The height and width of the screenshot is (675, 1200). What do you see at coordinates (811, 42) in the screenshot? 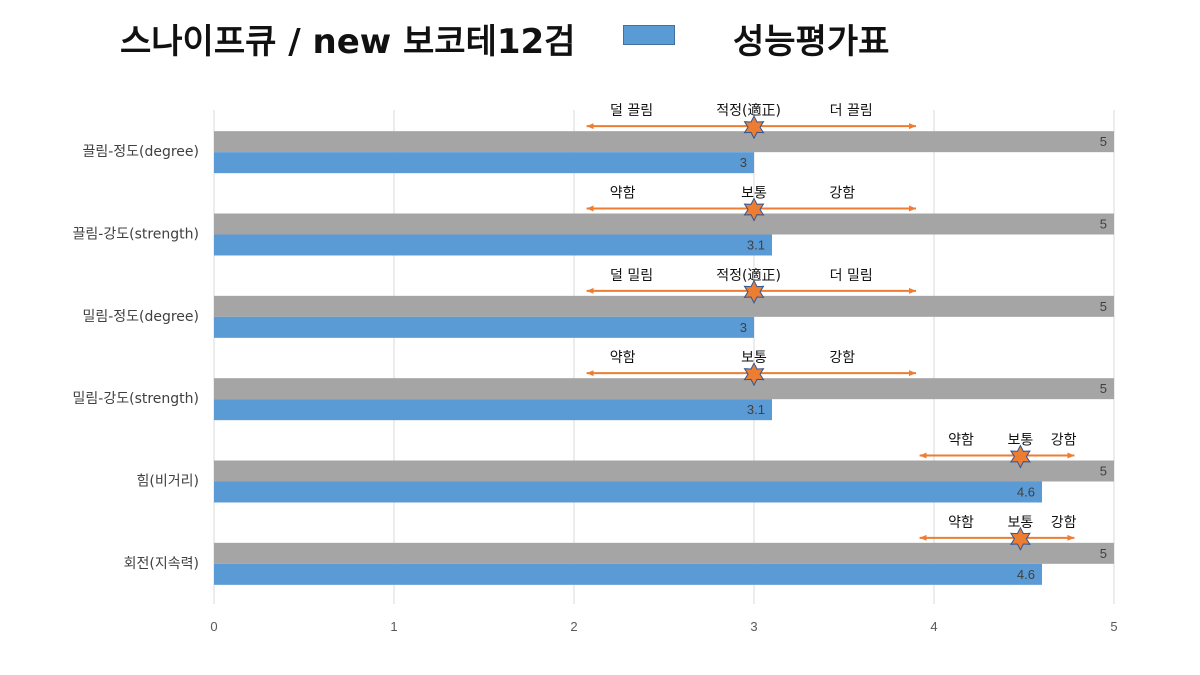
I see `chart-title-right: 성능평가표` at bounding box center [811, 42].